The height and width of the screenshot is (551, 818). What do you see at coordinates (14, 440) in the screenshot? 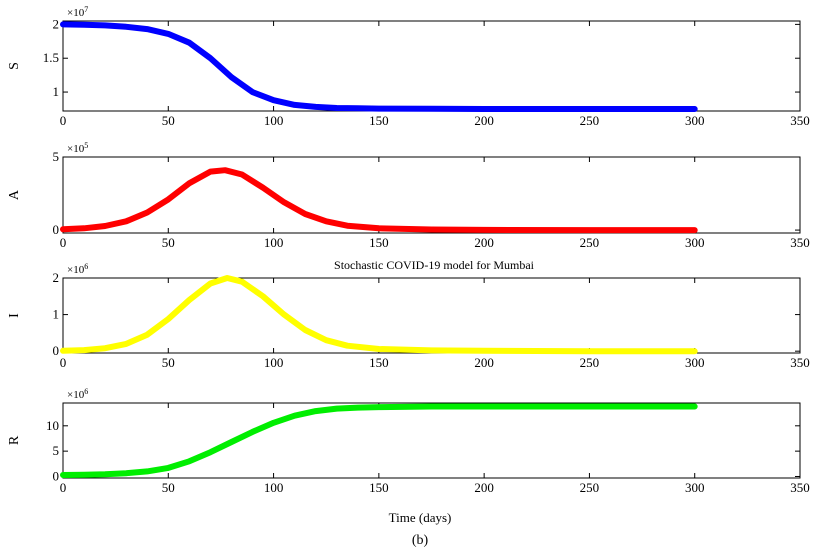
I see `y-axis-label: R` at bounding box center [14, 440].